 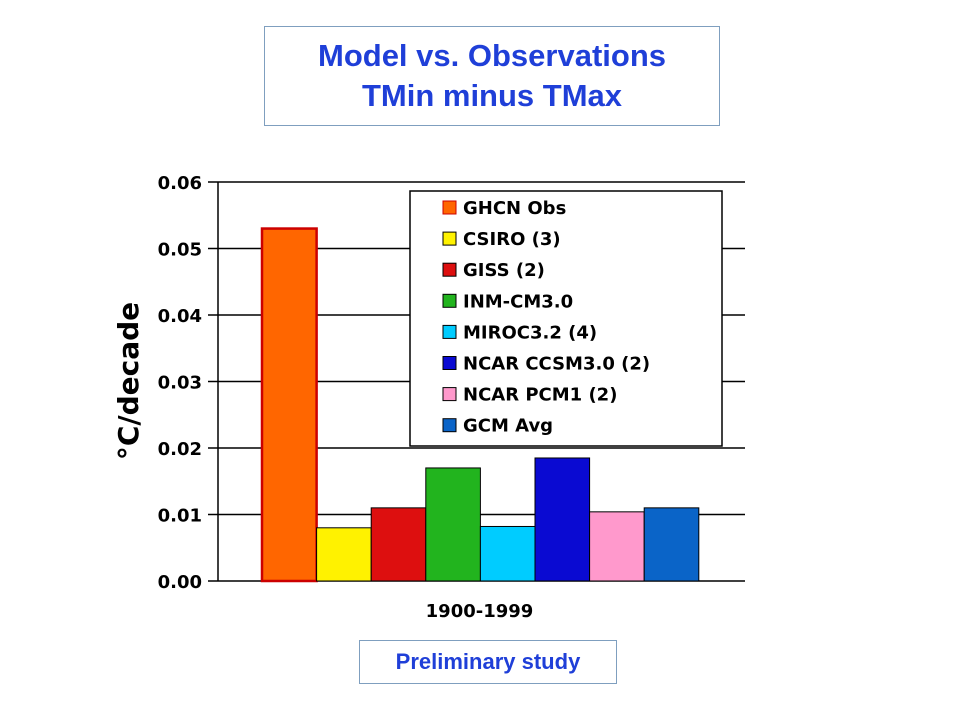 I want to click on legend-label: CSIRO (3), so click(x=512, y=239).